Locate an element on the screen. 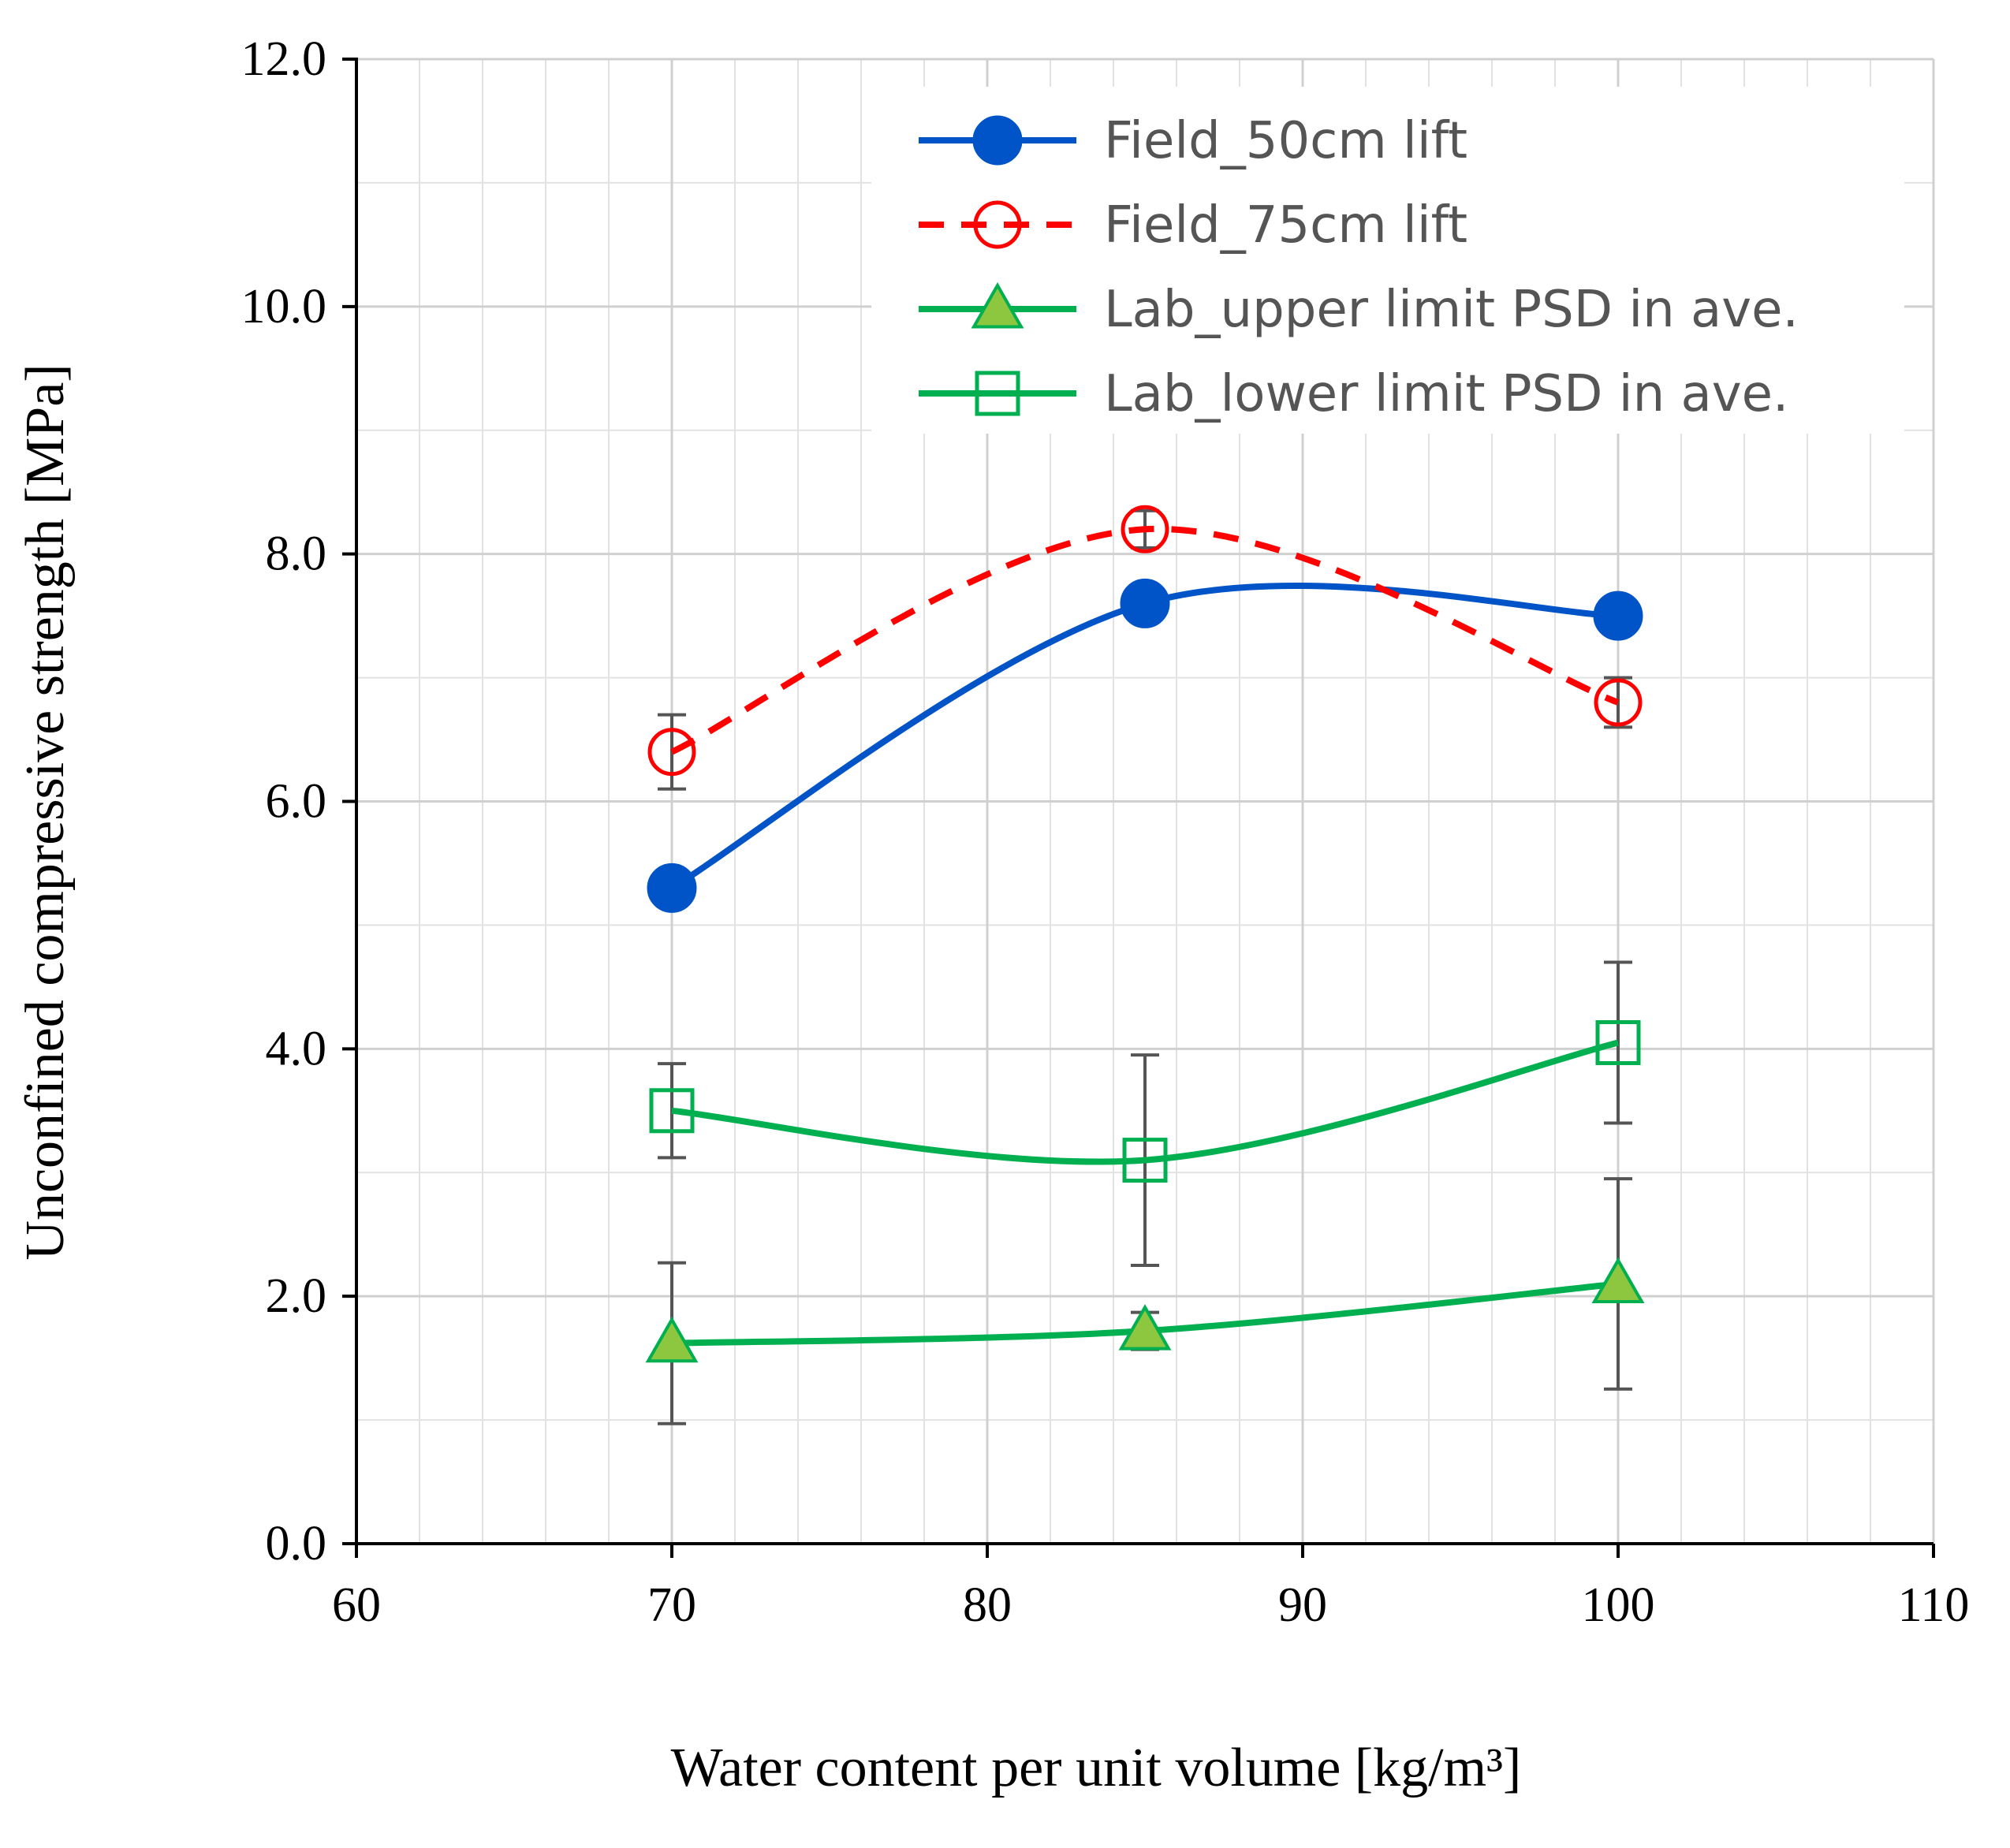  legend-label: Field_50cm lift is located at coordinates (1285, 141).